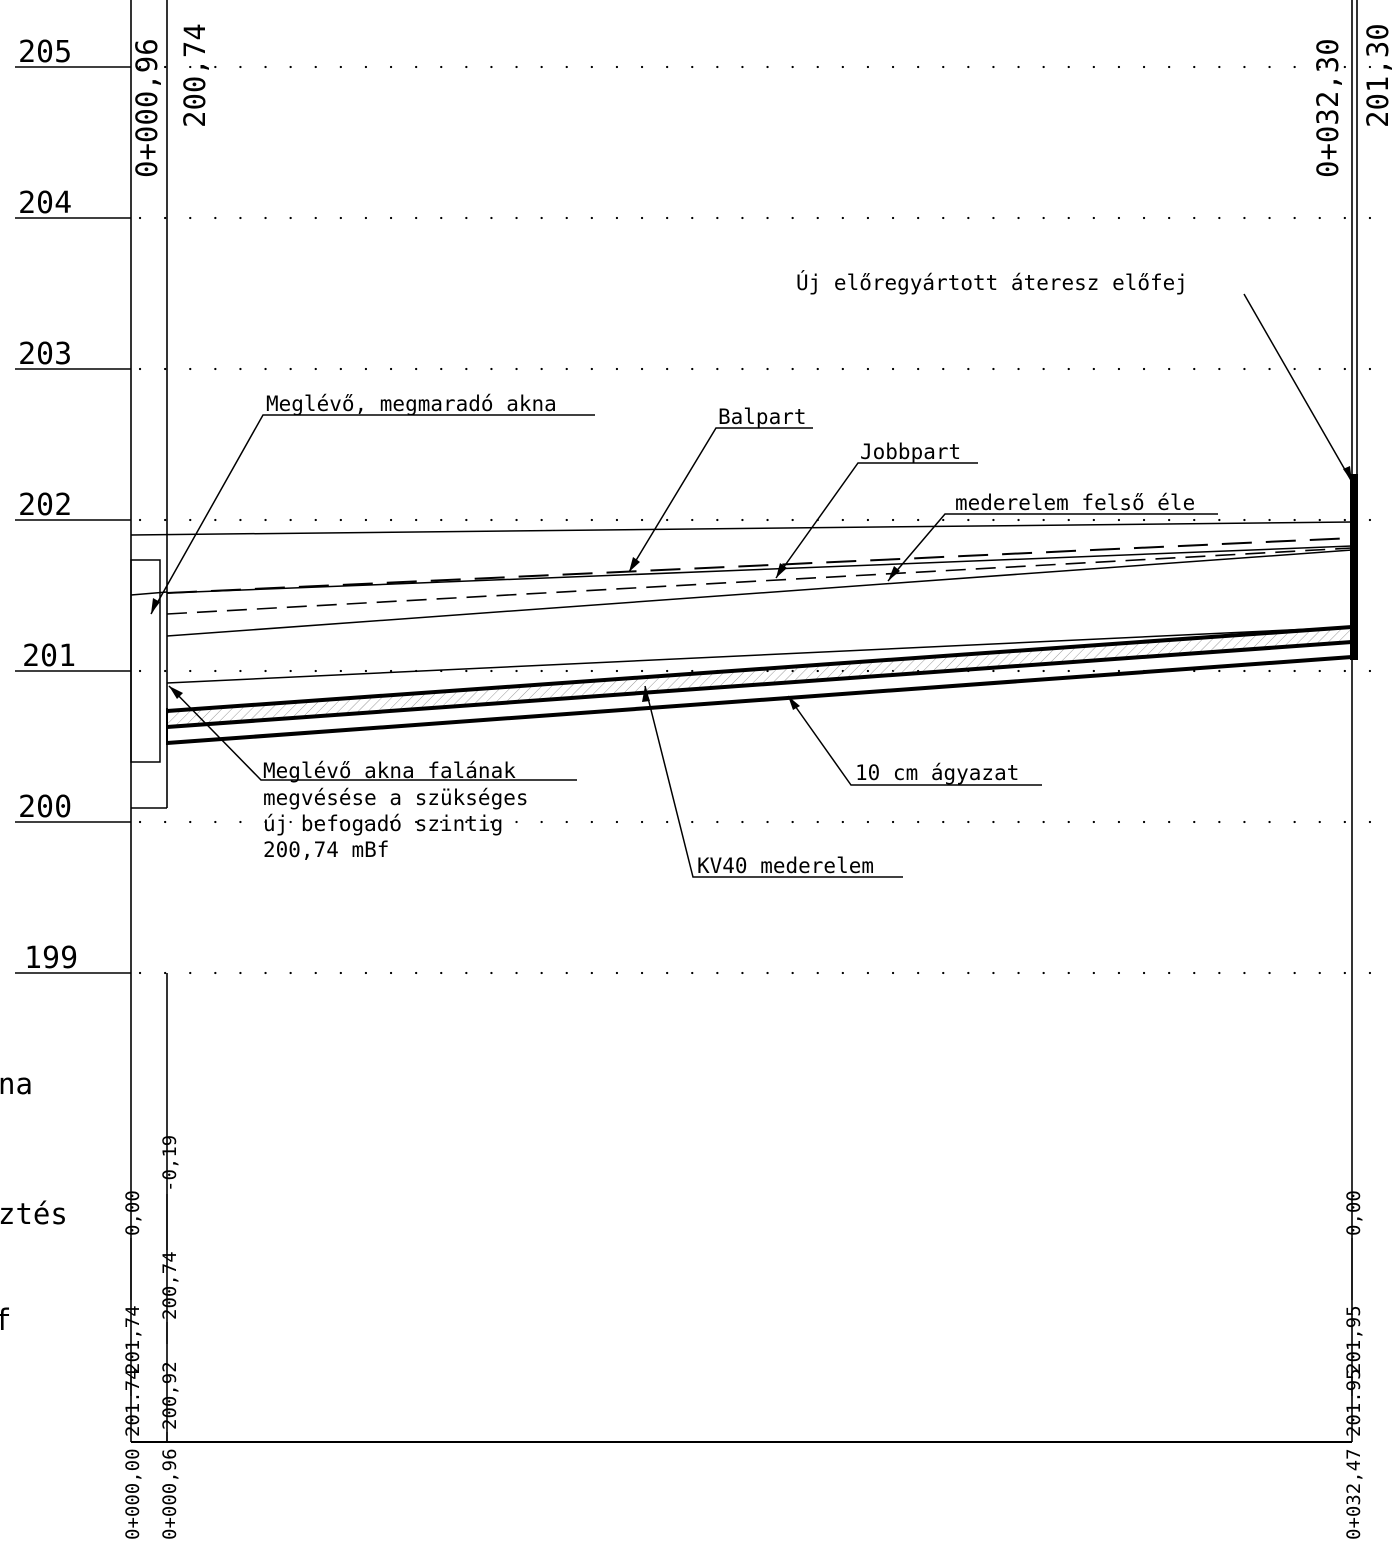  I want to click on left-margin-fragments: na ztés f, so click(34, 1202).